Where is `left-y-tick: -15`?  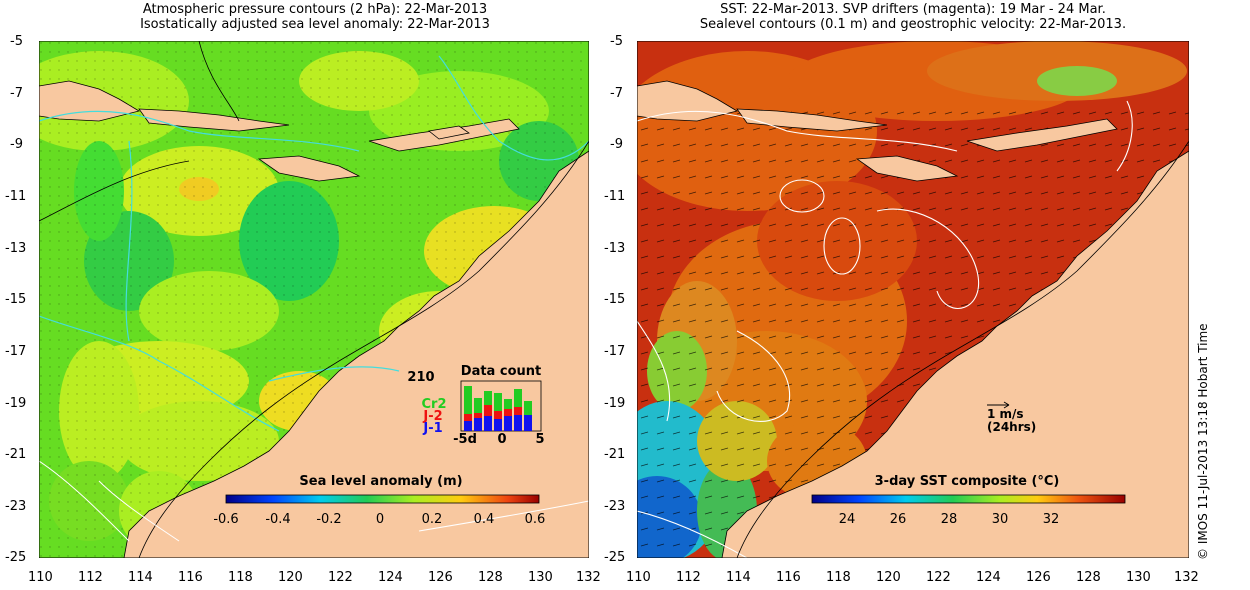
left-y-tick: -15 is located at coordinates (16, 299).